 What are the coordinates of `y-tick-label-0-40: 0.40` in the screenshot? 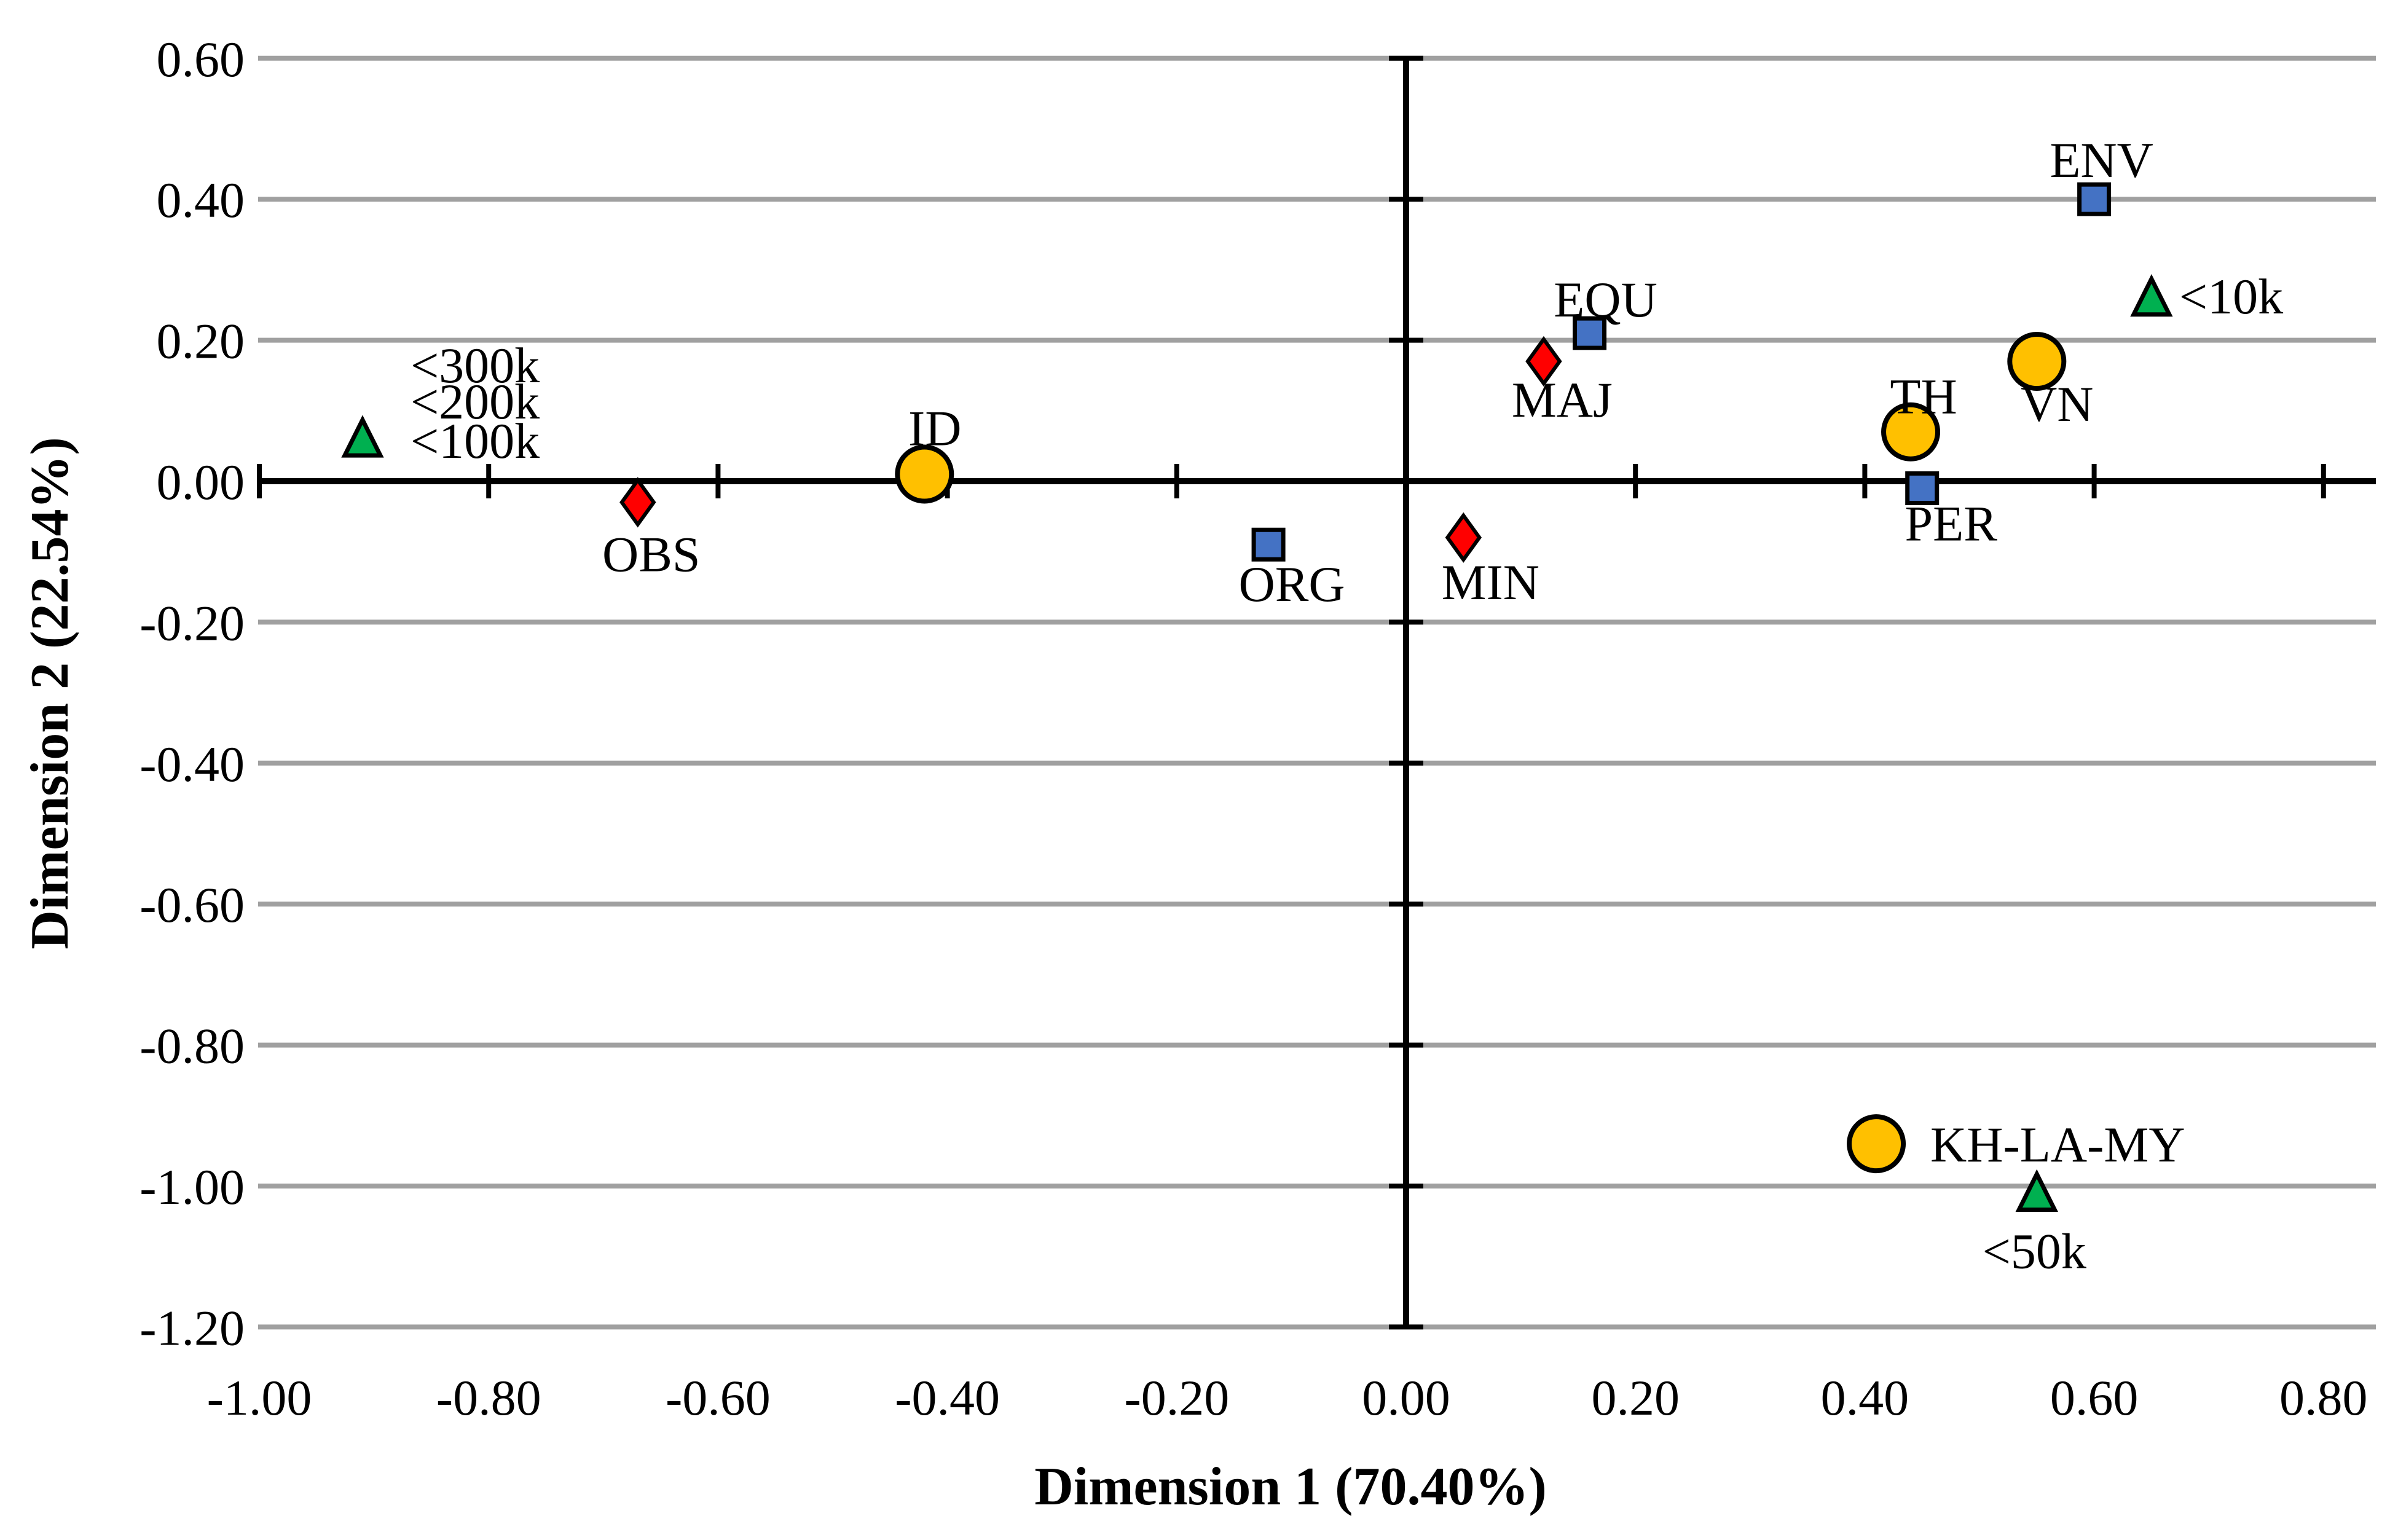 It's located at (201, 200).